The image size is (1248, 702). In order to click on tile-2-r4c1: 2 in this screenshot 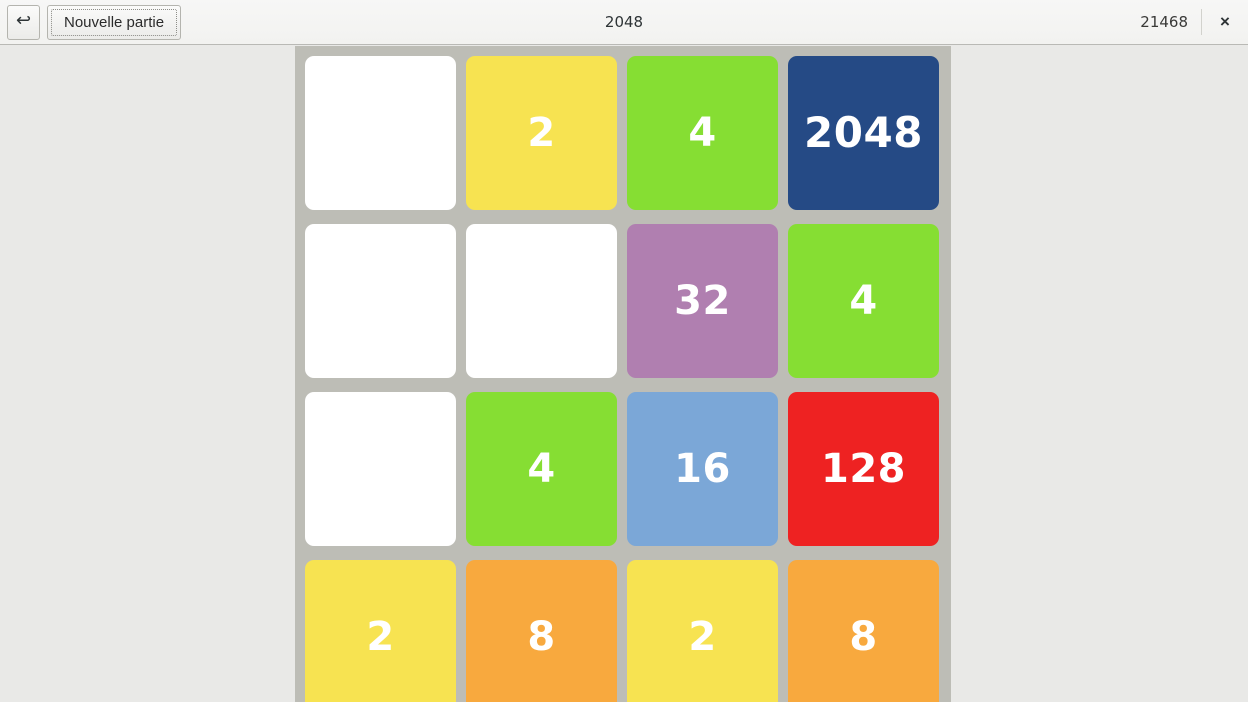, I will do `click(380, 631)`.